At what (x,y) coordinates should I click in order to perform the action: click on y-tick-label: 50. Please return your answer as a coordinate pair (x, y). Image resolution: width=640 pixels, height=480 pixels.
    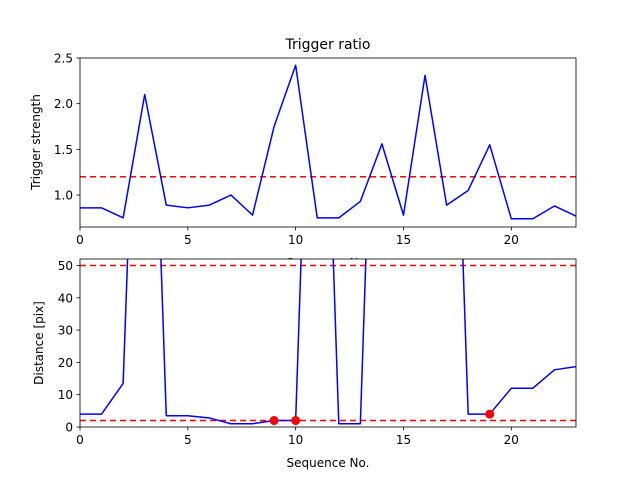
    Looking at the image, I should click on (65, 266).